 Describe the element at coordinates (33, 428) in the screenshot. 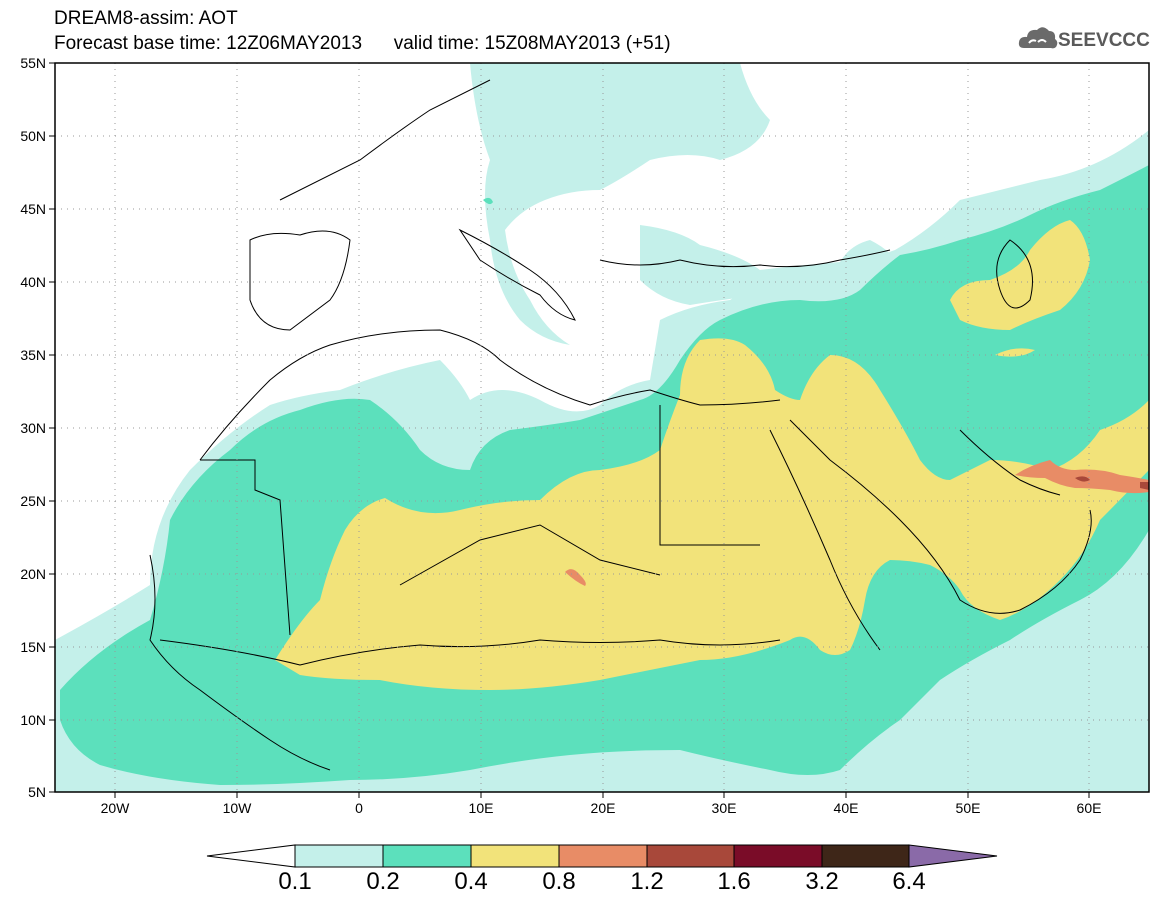

I see `lat-label: 30N` at that location.